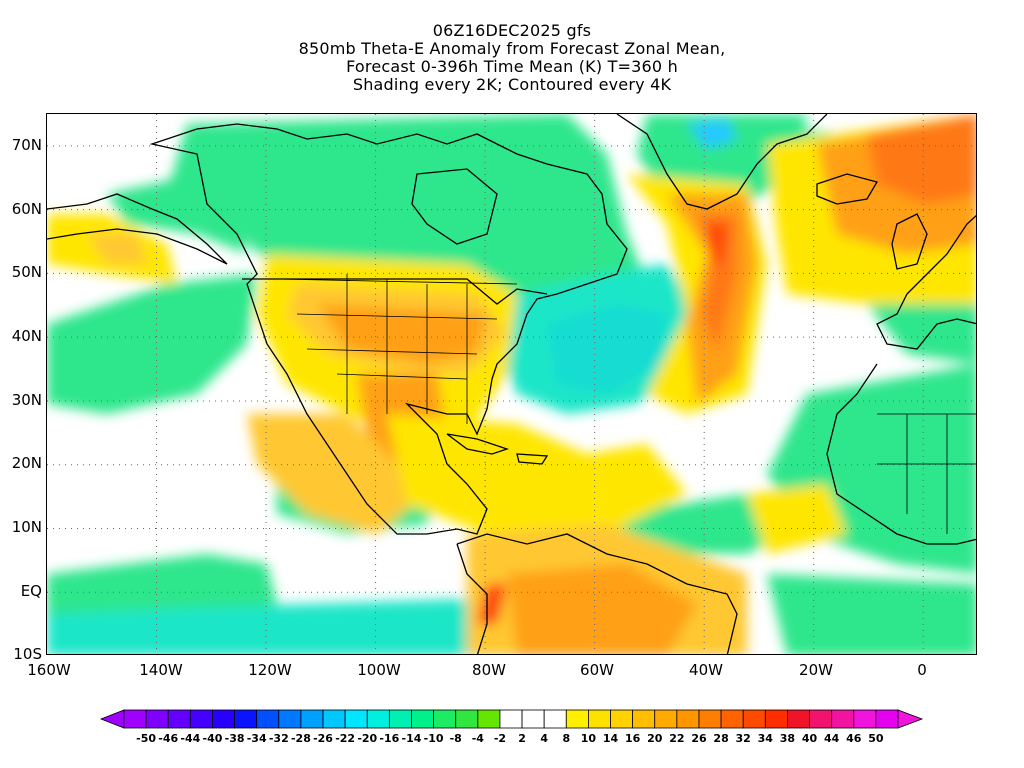  Describe the element at coordinates (300, 738) in the screenshot. I see `colorbar-label: -28` at that location.